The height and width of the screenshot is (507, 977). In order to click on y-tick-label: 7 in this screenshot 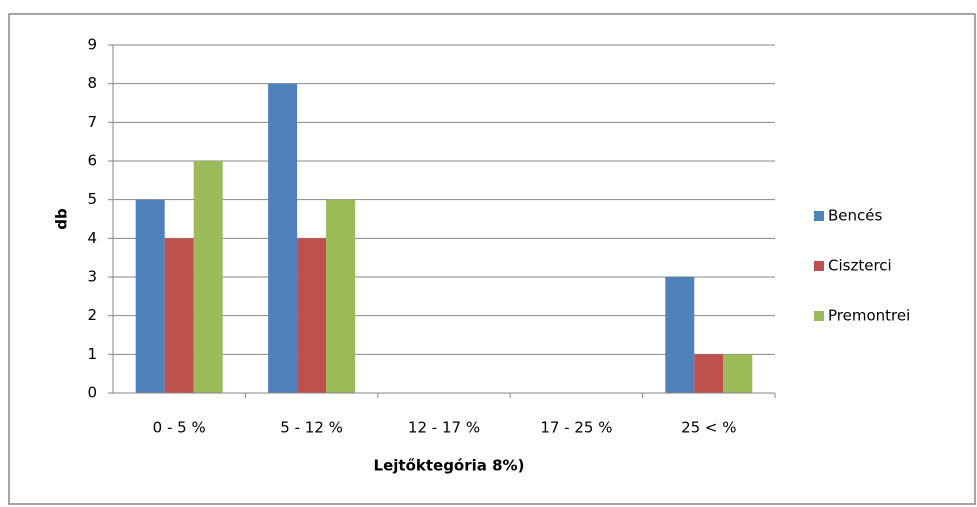, I will do `click(92, 122)`.